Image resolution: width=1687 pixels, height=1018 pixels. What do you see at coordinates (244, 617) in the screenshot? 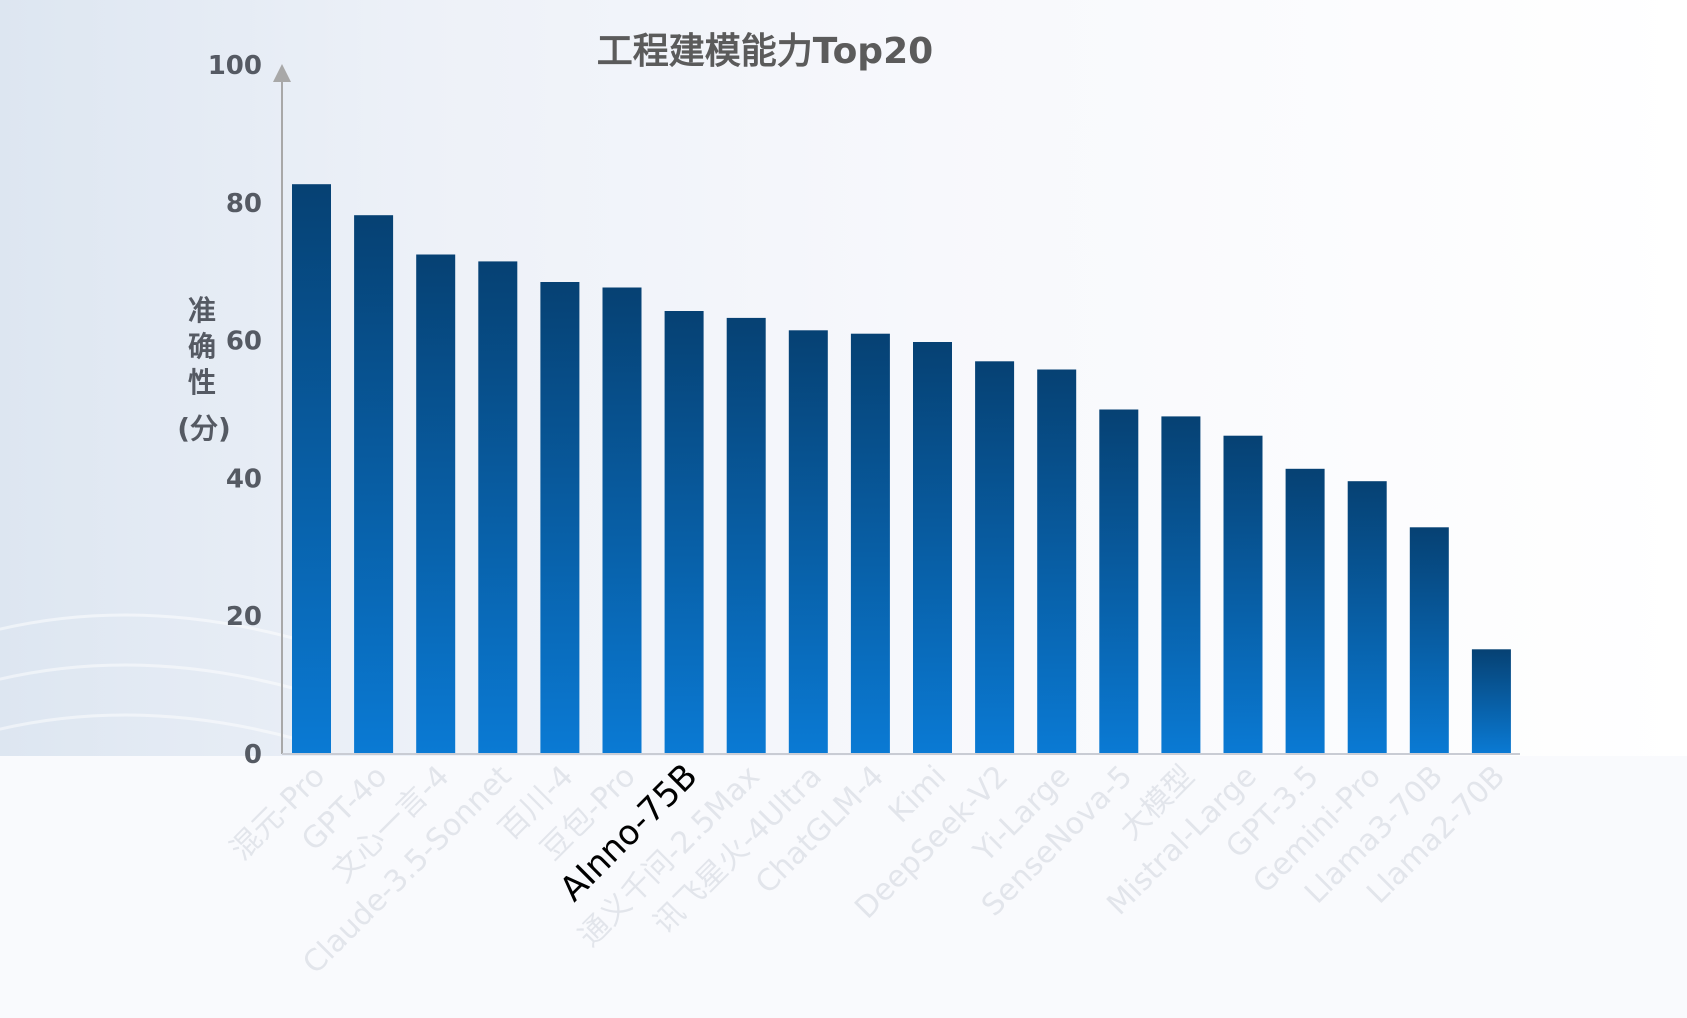
I see `y-tick-label: 20` at bounding box center [244, 617].